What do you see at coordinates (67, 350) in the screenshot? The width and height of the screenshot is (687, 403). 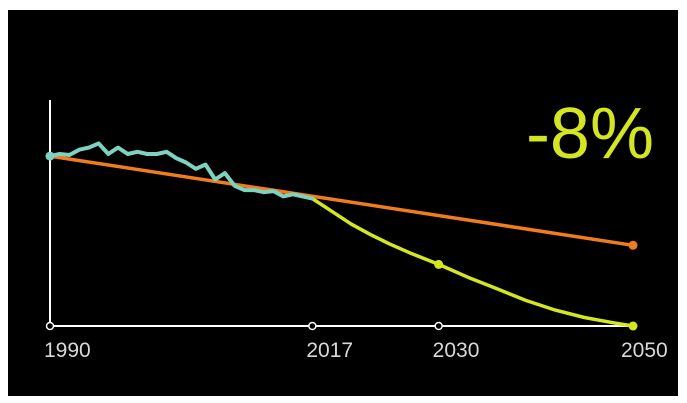 I see `x-tick-label-1990: 1990` at bounding box center [67, 350].